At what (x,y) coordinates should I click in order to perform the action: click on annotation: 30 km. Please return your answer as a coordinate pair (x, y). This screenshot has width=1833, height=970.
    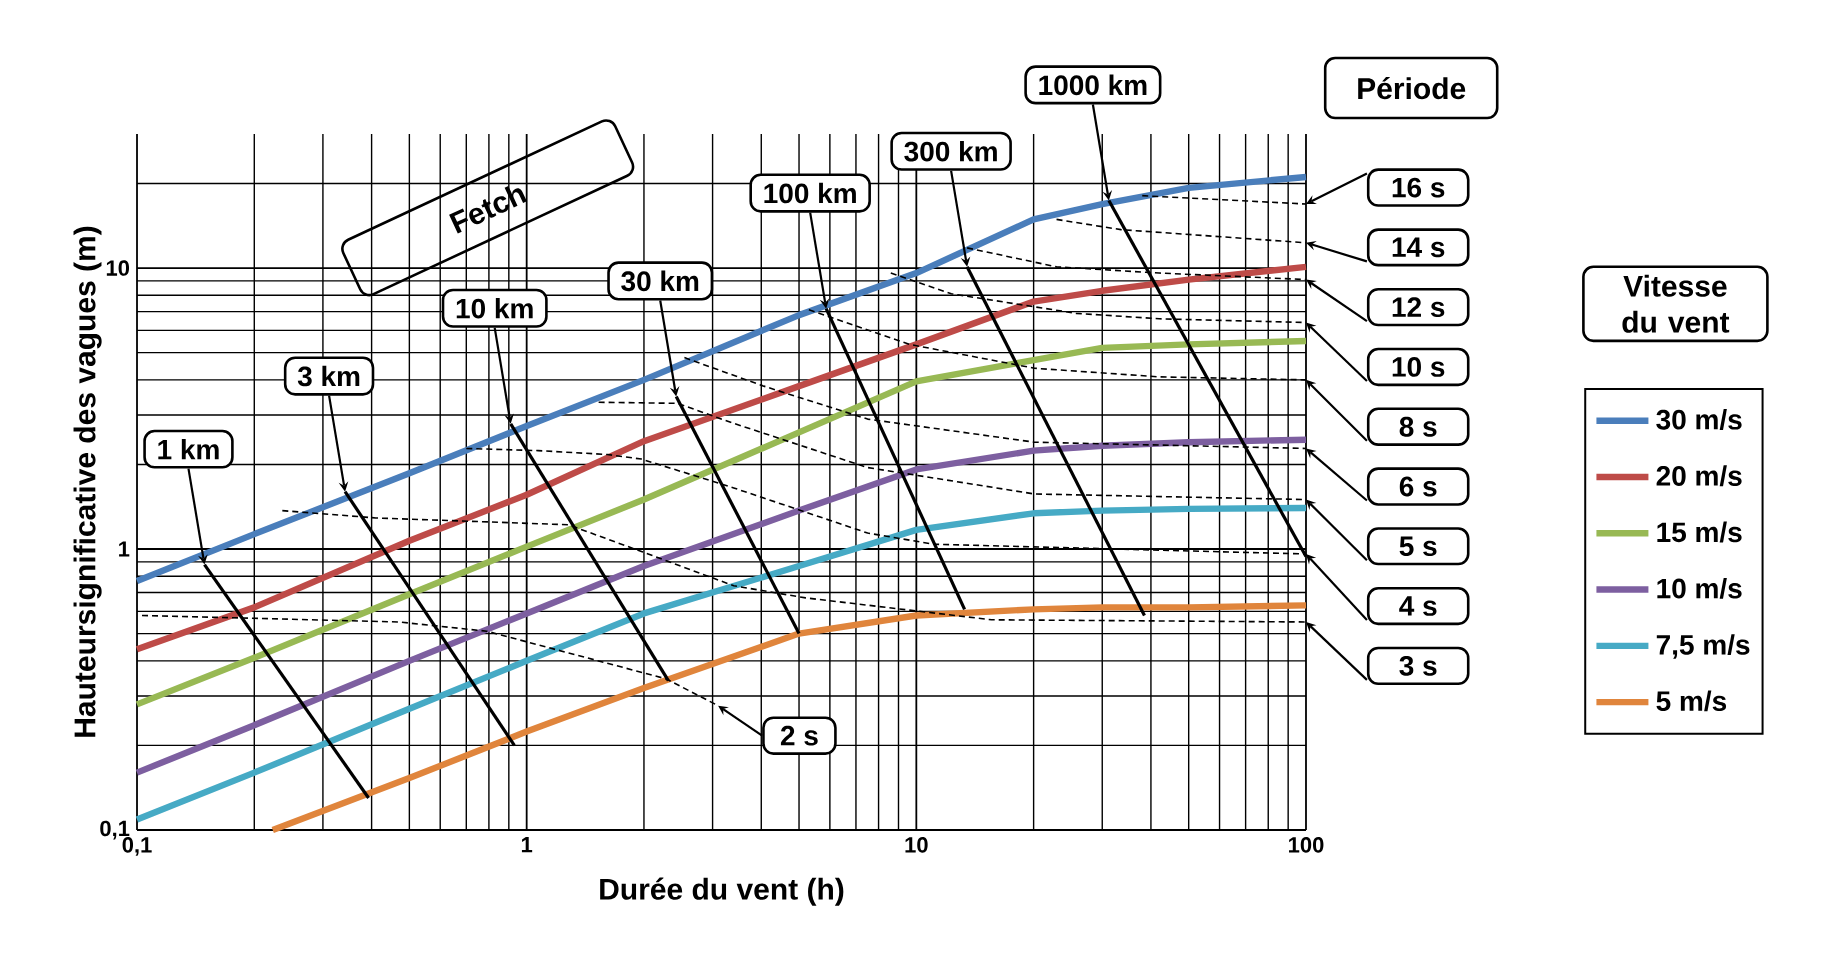
    Looking at the image, I should click on (660, 281).